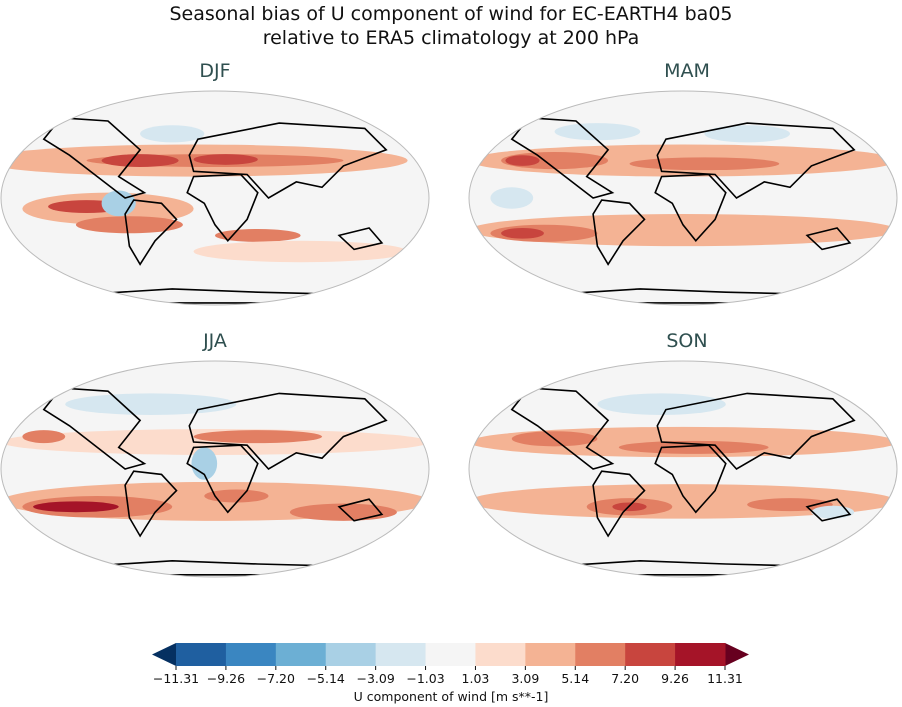 The image size is (902, 707). I want to click on colorbar-extend-min, so click(164, 654).